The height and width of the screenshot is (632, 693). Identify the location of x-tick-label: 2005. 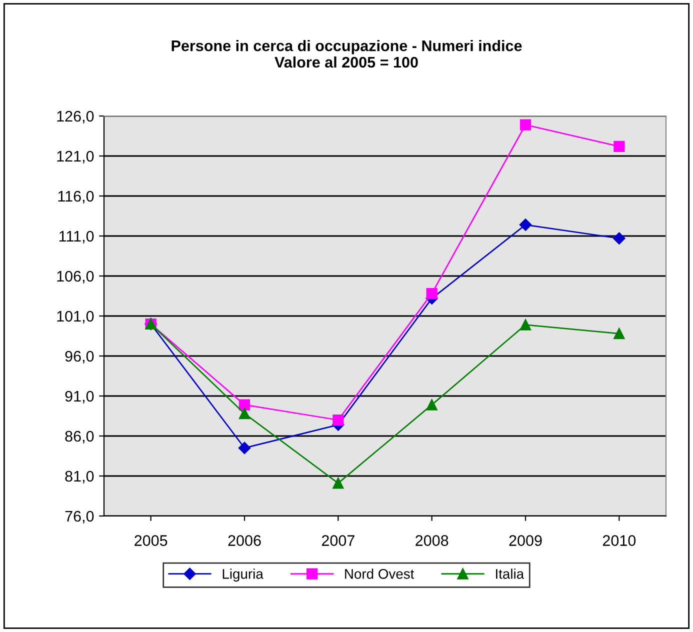
(151, 540).